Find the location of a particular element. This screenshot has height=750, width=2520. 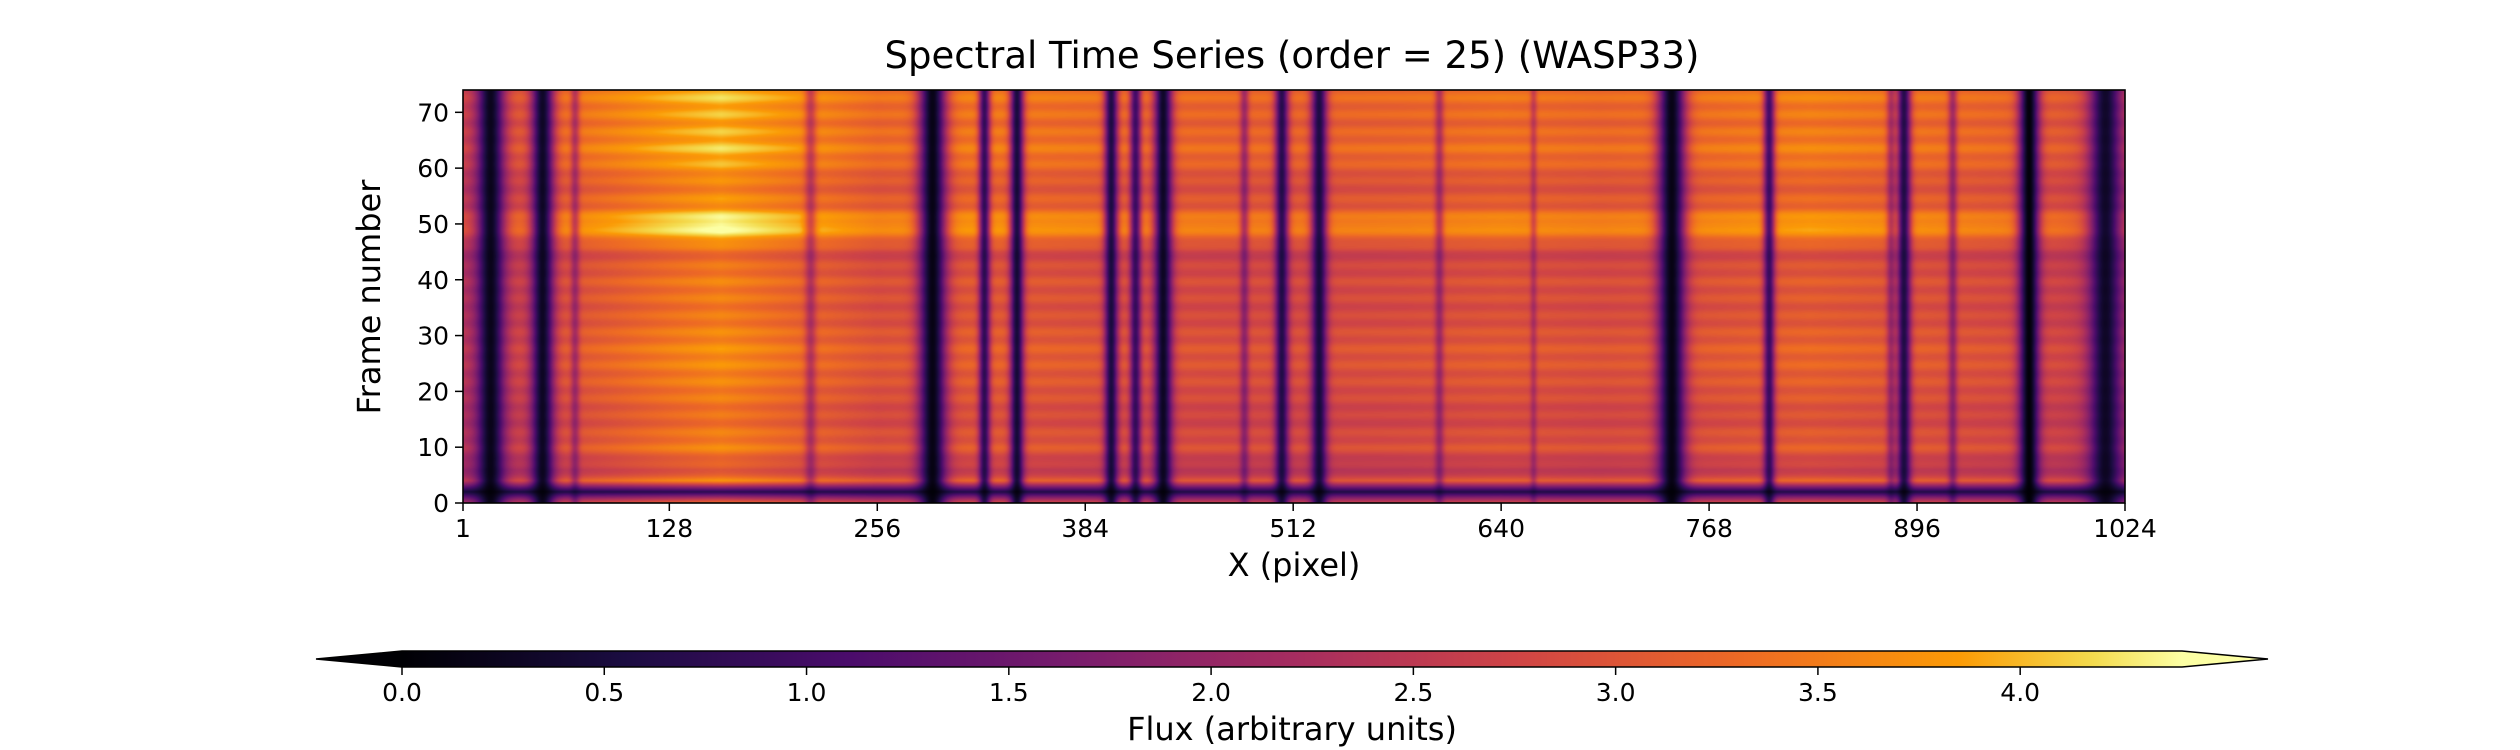

y-tick-label: 20 is located at coordinates (433, 391).